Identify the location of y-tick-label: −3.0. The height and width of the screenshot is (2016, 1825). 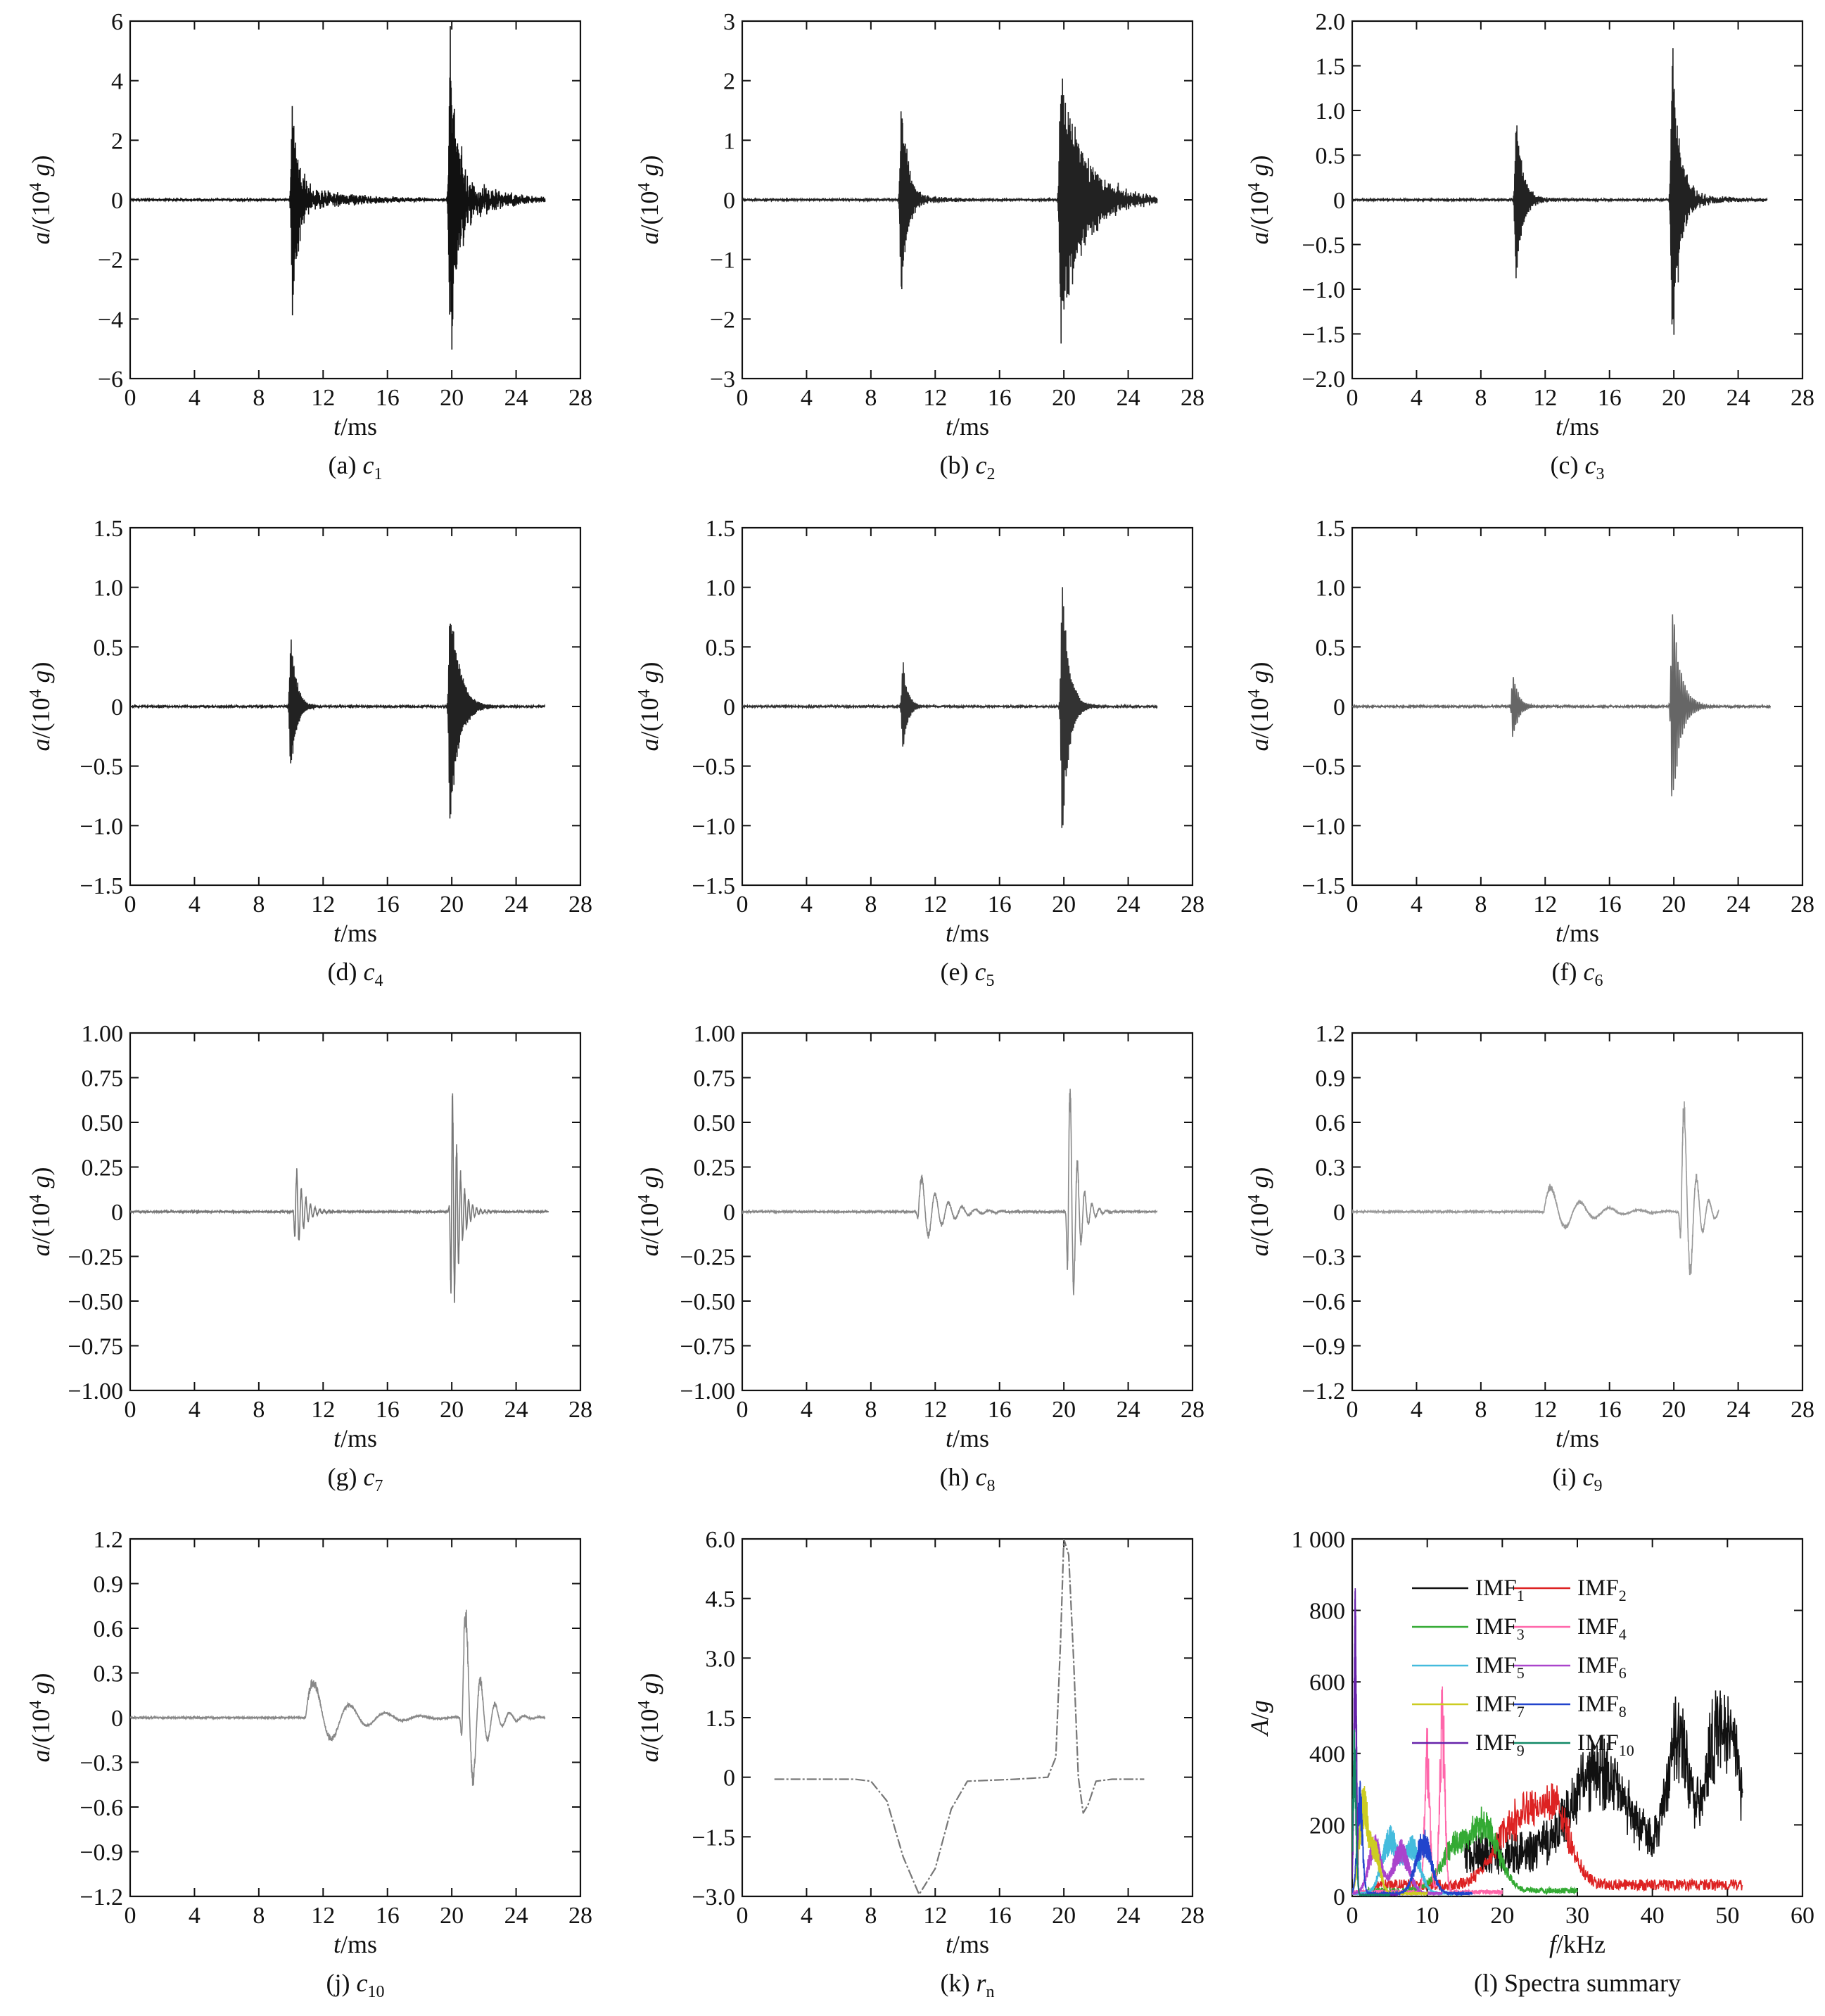
(713, 1897).